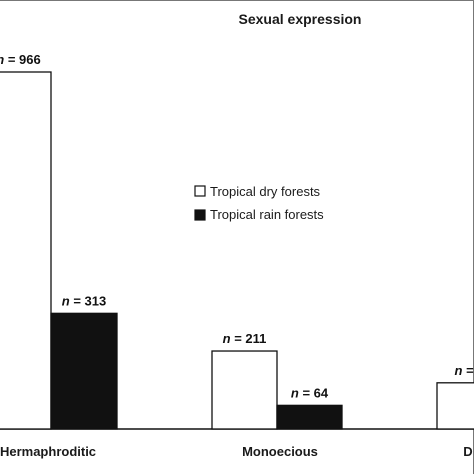  I want to click on chart-title: Sexual expression, so click(300, 19).